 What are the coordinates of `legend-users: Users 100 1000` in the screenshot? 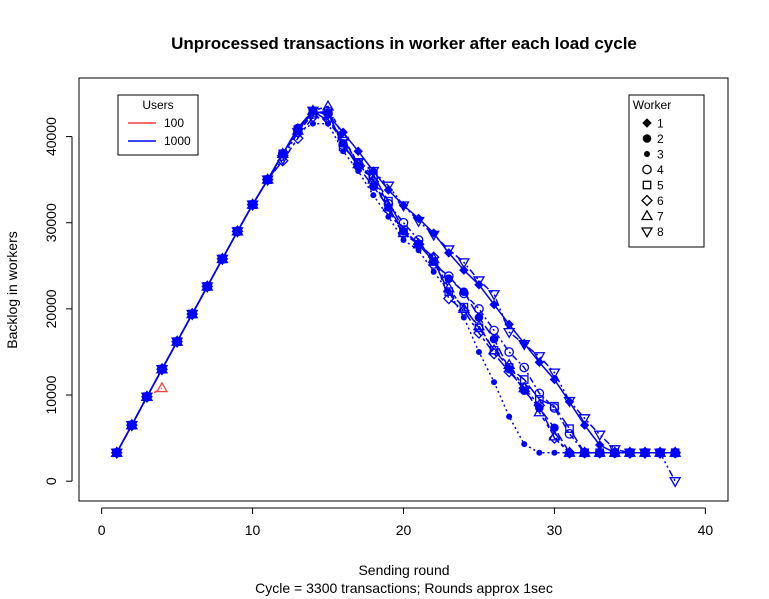 It's located at (158, 125).